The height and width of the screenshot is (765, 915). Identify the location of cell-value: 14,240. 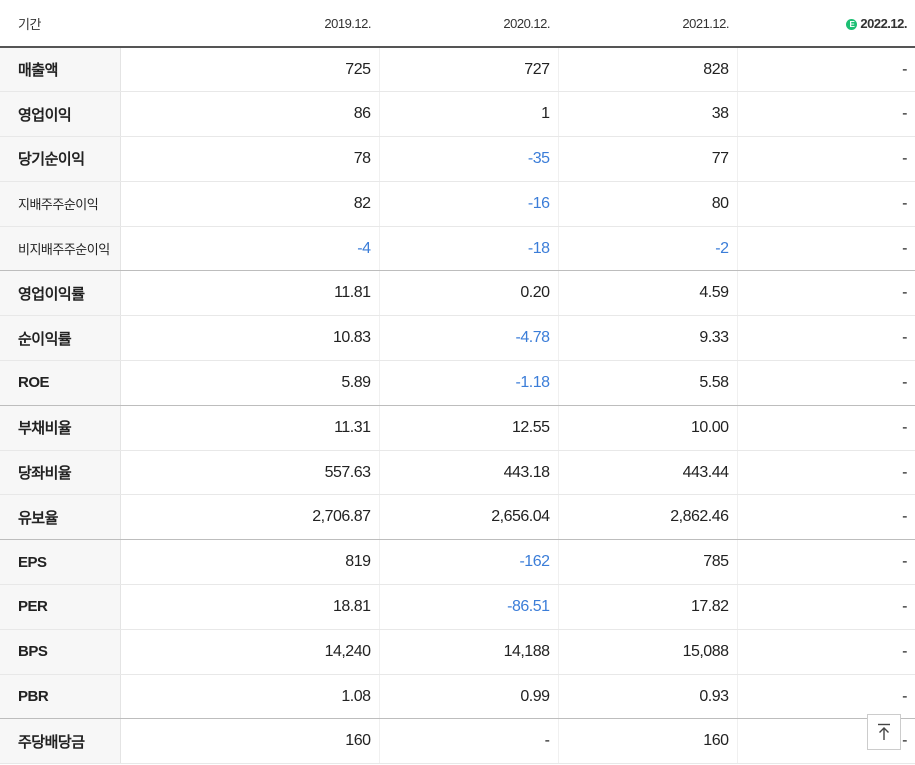
(250, 652).